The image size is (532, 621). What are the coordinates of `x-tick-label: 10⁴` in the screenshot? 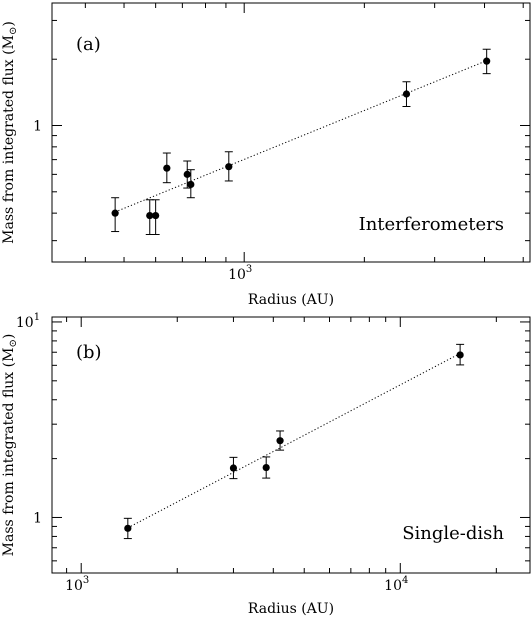 It's located at (396, 584).